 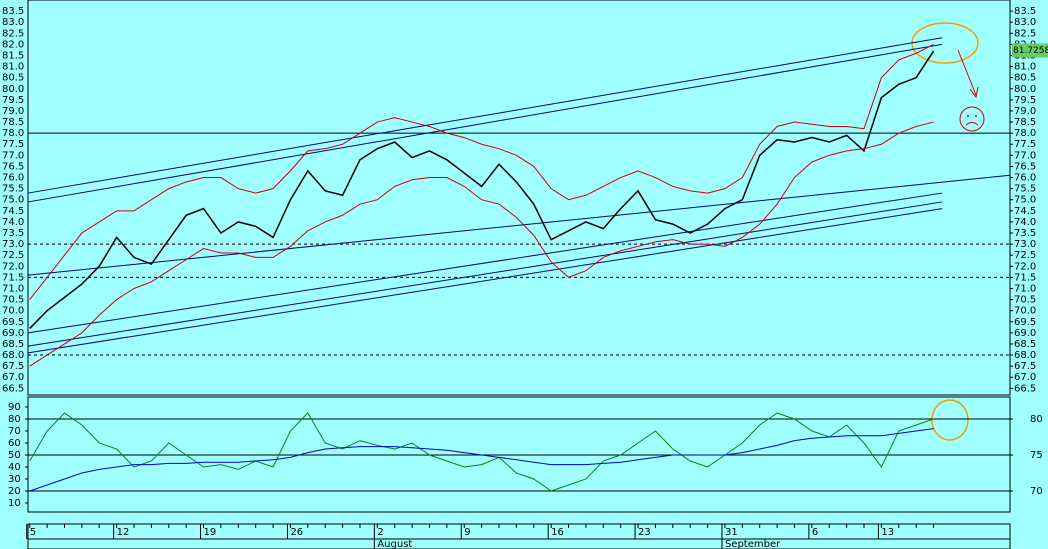 I want to click on x-tick-label: 16, so click(x=557, y=532).